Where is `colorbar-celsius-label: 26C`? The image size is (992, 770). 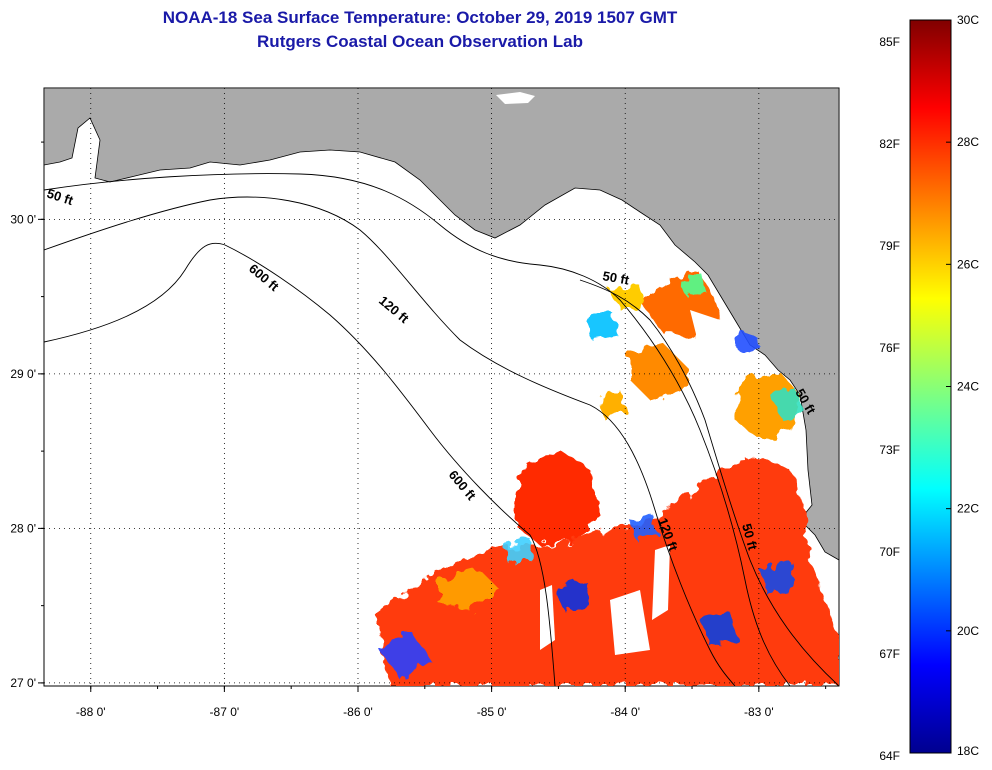
colorbar-celsius-label: 26C is located at coordinates (968, 264).